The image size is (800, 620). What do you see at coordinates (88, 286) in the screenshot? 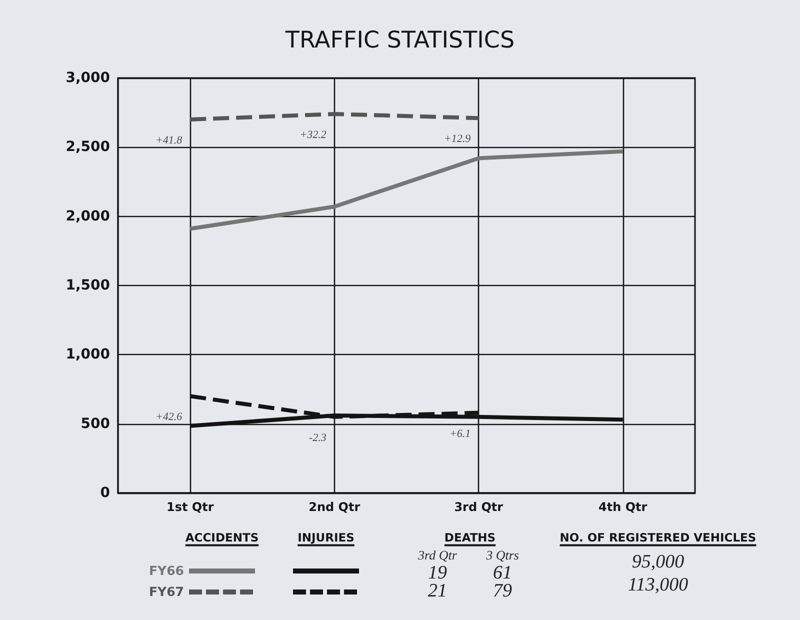
I see `y-tick-label: 1,500` at bounding box center [88, 286].